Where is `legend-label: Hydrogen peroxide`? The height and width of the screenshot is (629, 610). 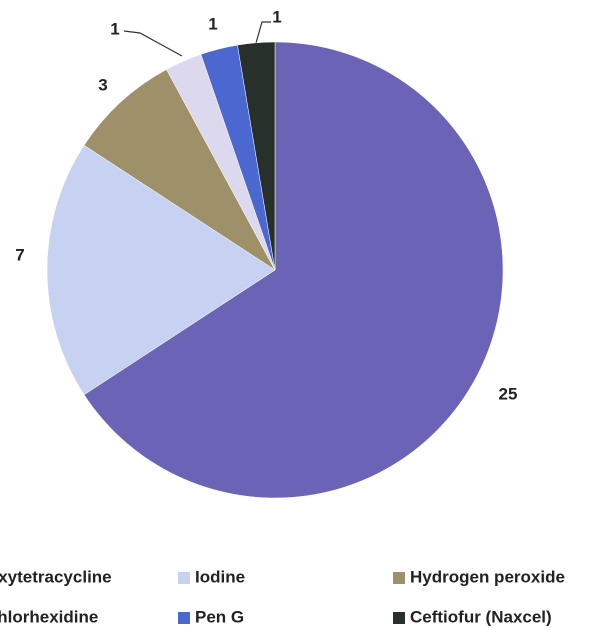 legend-label: Hydrogen peroxide is located at coordinates (487, 576).